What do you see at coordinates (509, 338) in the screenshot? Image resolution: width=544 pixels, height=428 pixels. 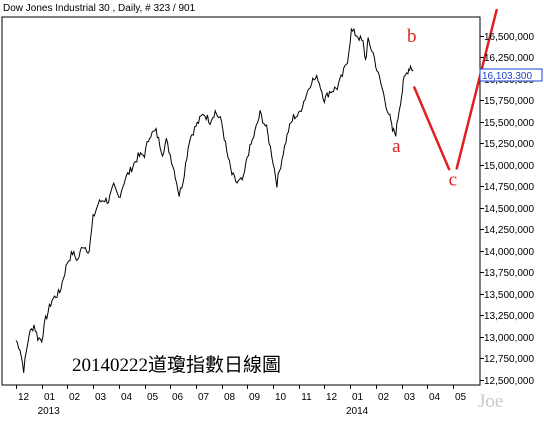 I see `y-tick-label: 13,000,000` at bounding box center [509, 338].